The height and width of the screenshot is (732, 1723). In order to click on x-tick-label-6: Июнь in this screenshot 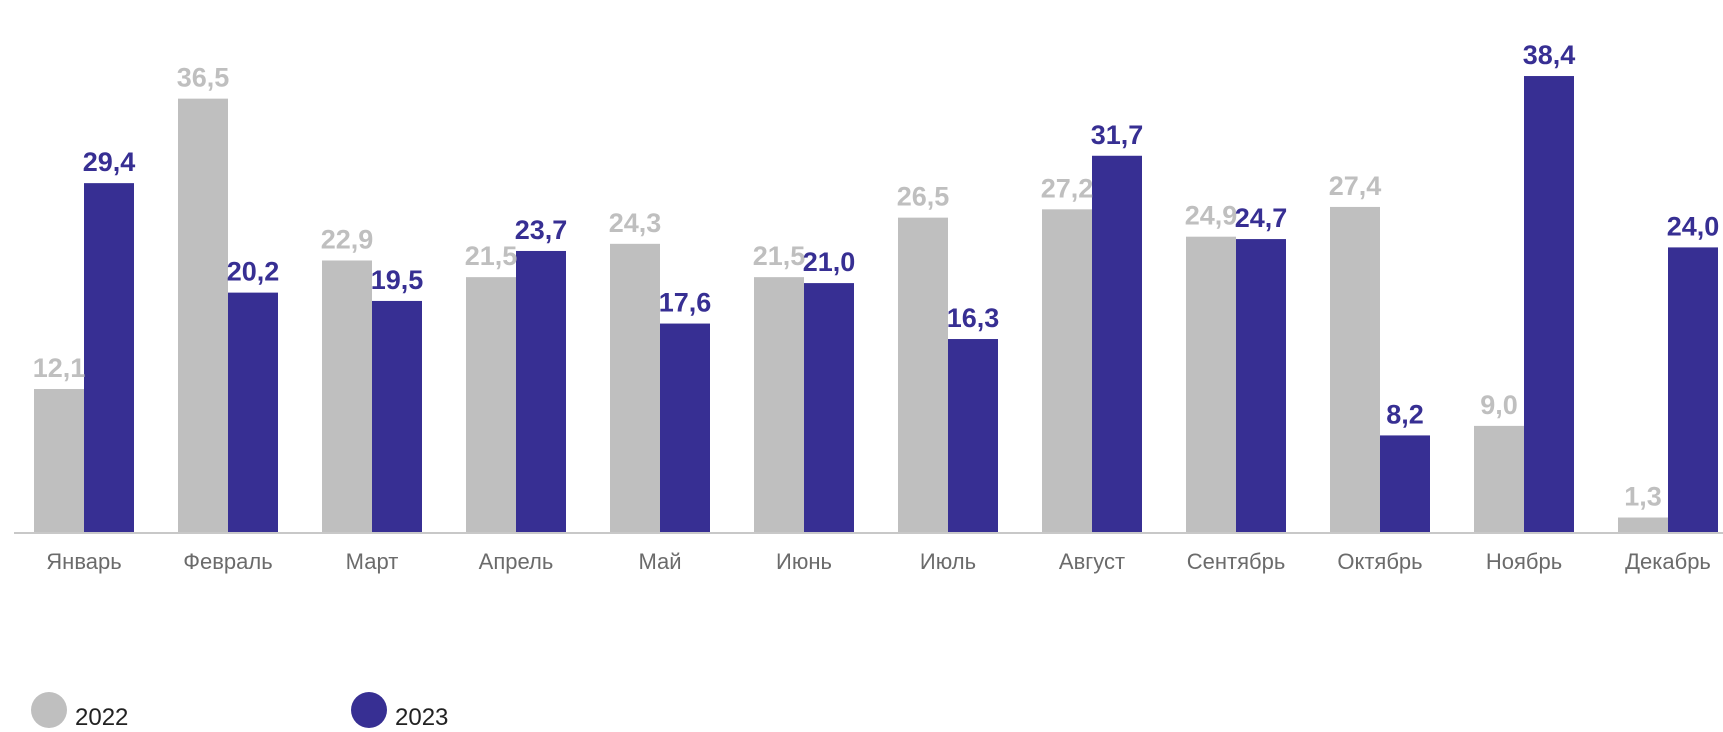, I will do `click(804, 561)`.